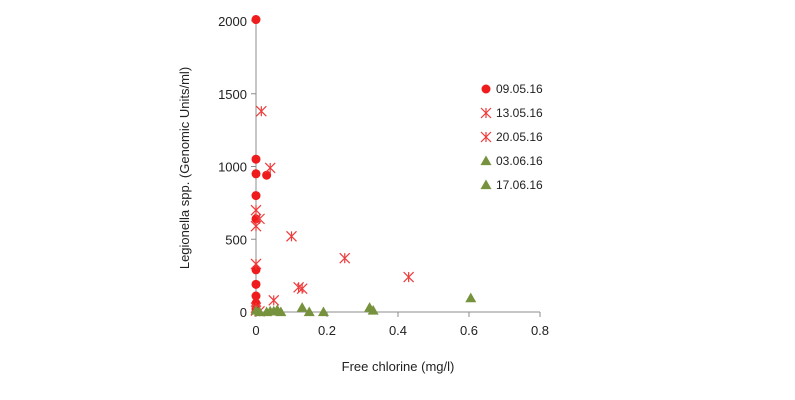 This screenshot has width=795, height=400. I want to click on y-tick-label: 500, so click(236, 239).